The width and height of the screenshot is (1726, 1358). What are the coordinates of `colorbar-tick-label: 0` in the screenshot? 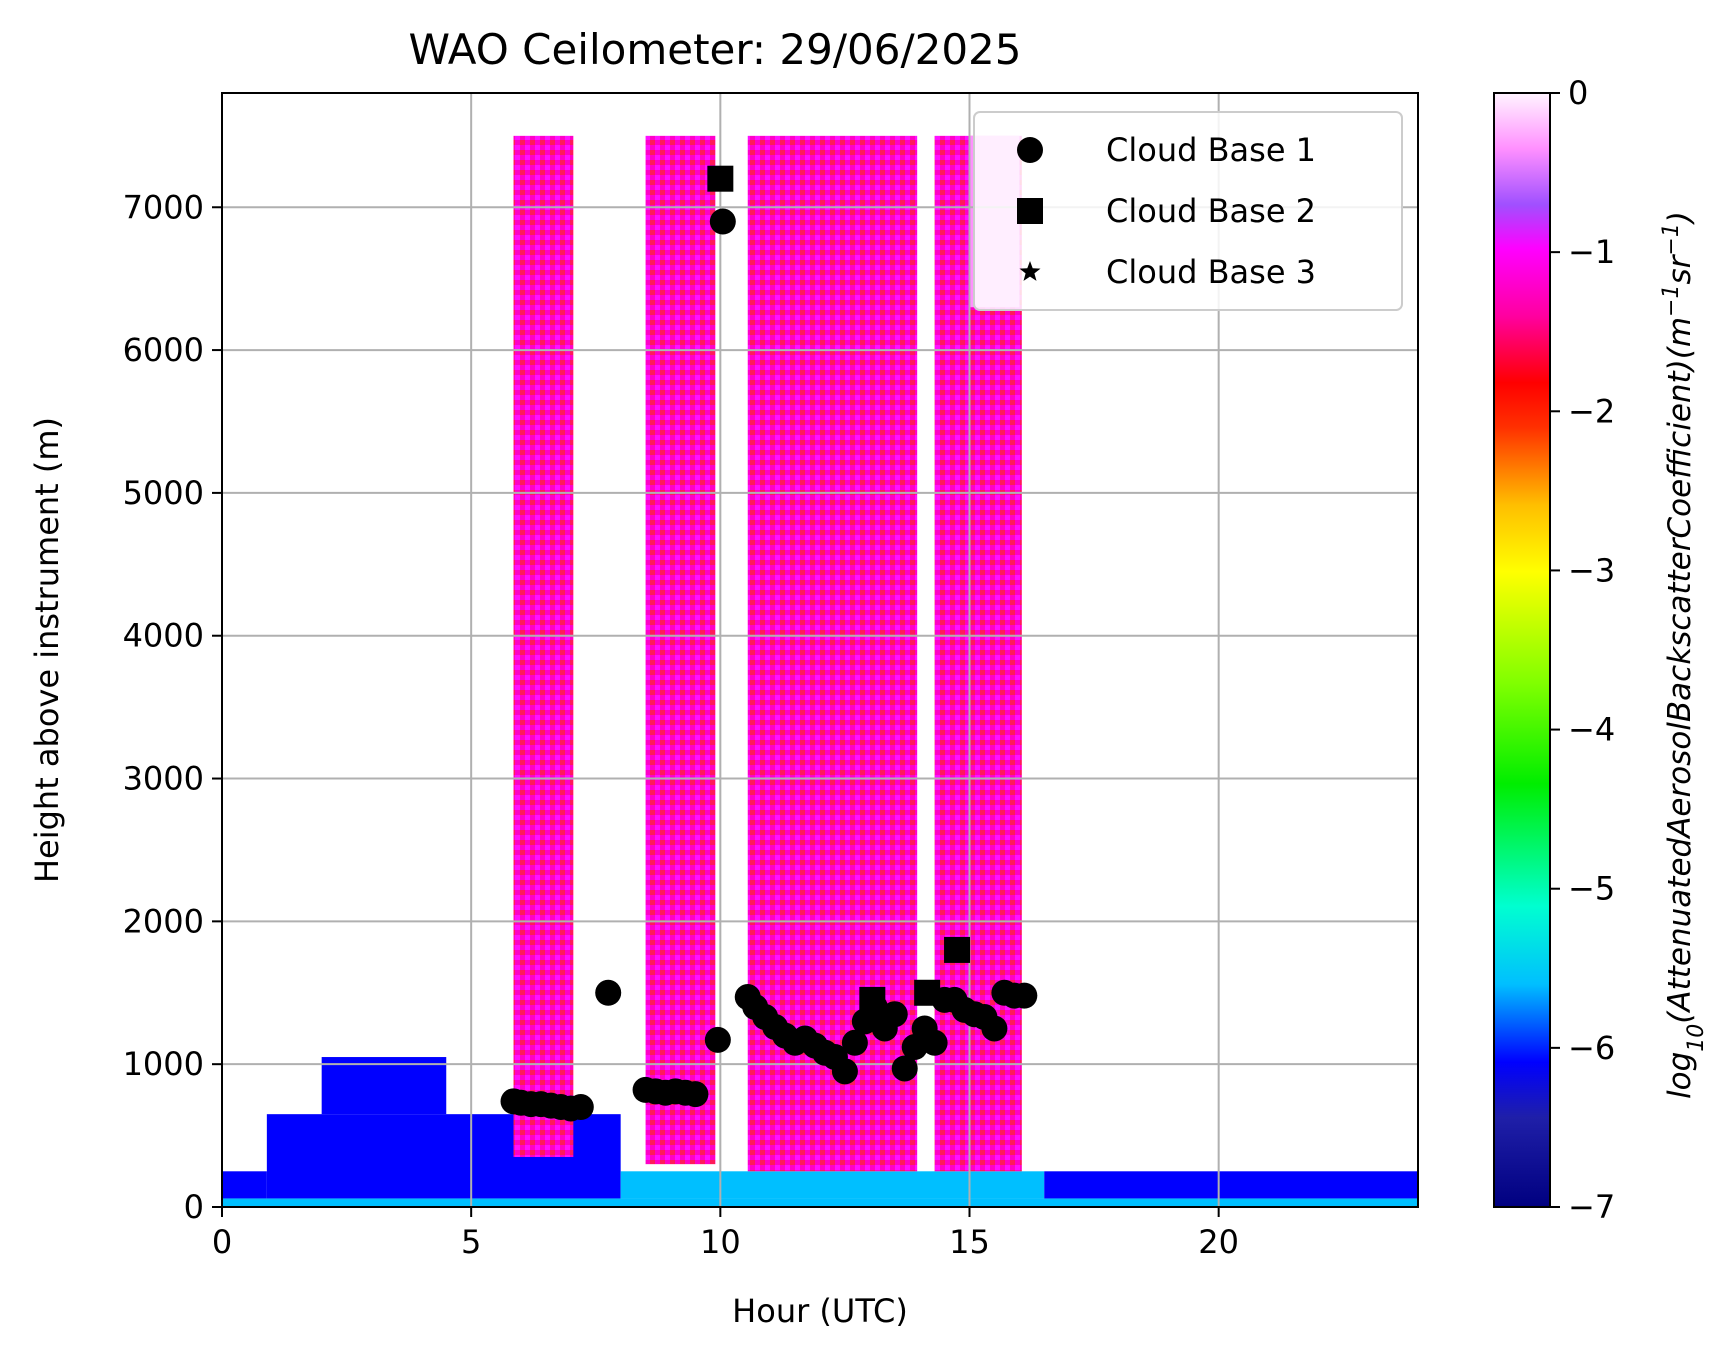 It's located at (1578, 93).